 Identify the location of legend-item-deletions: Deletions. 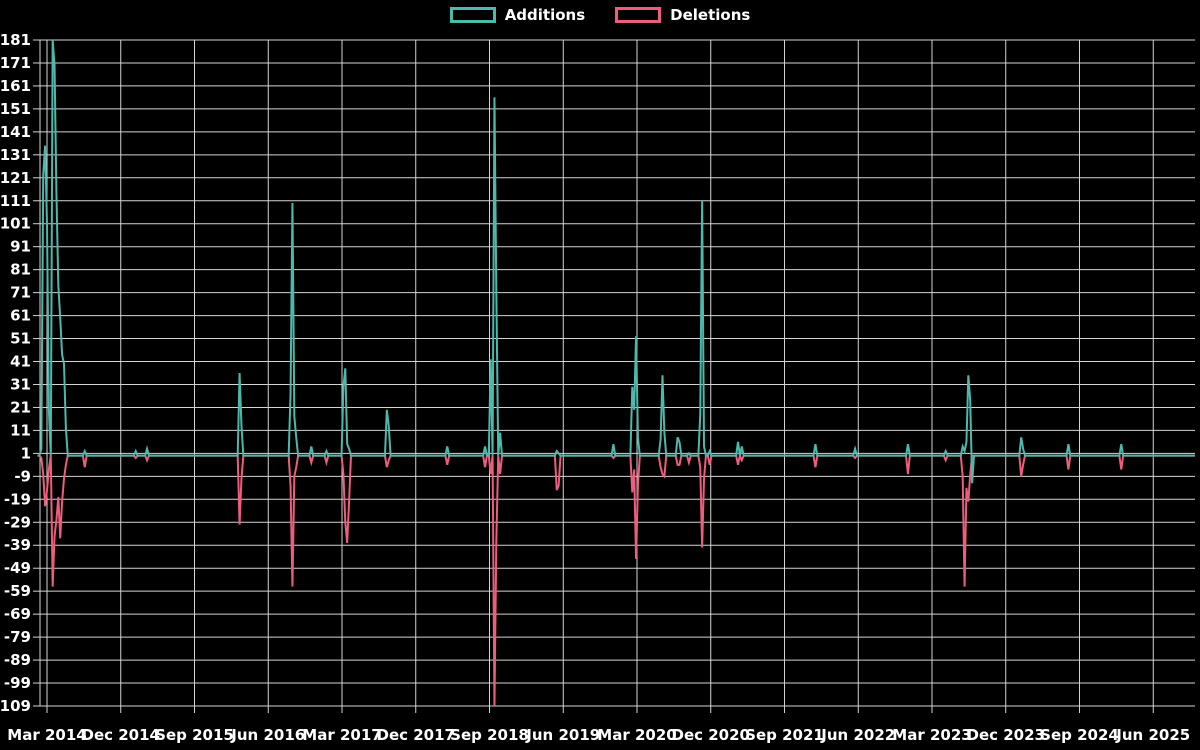
(682, 15).